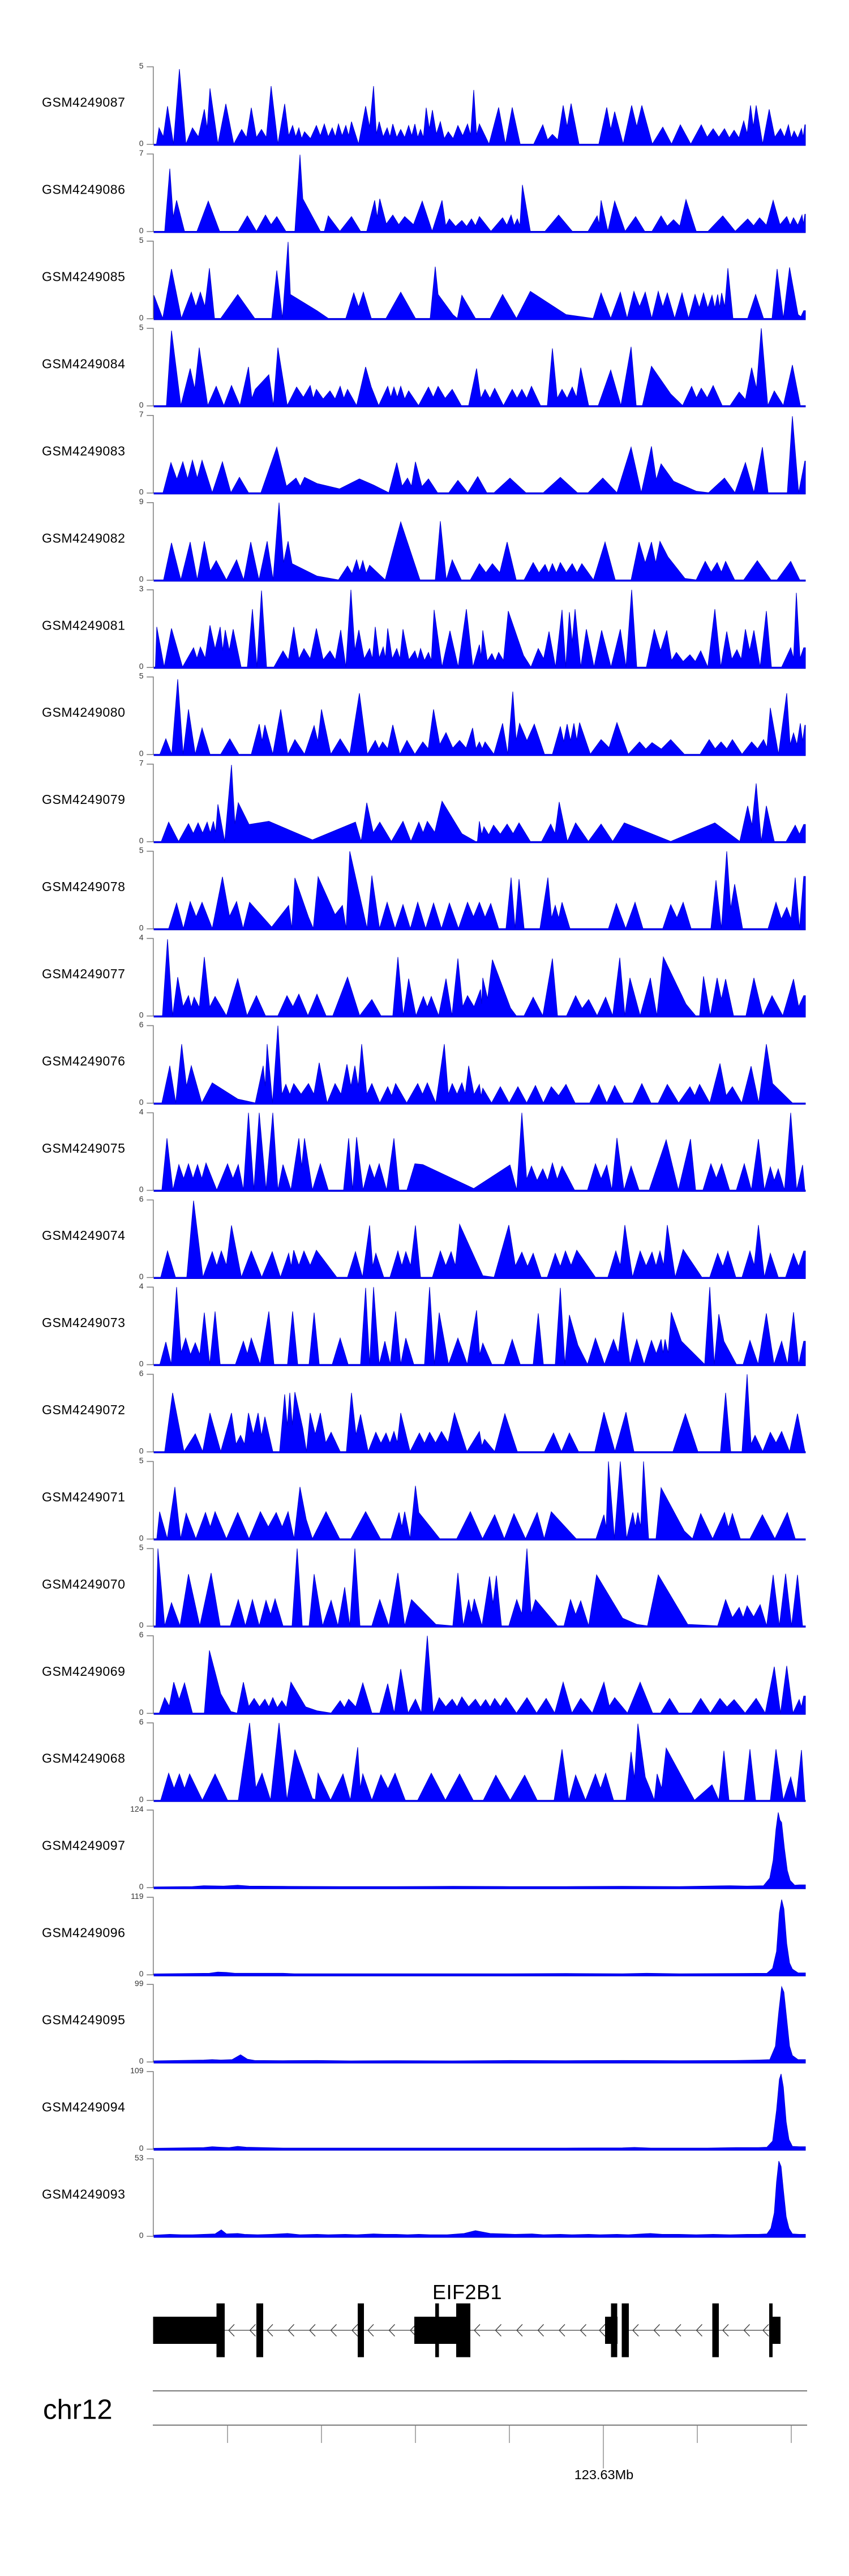  I want to click on svg-text: GSM4249081, so click(83, 625).